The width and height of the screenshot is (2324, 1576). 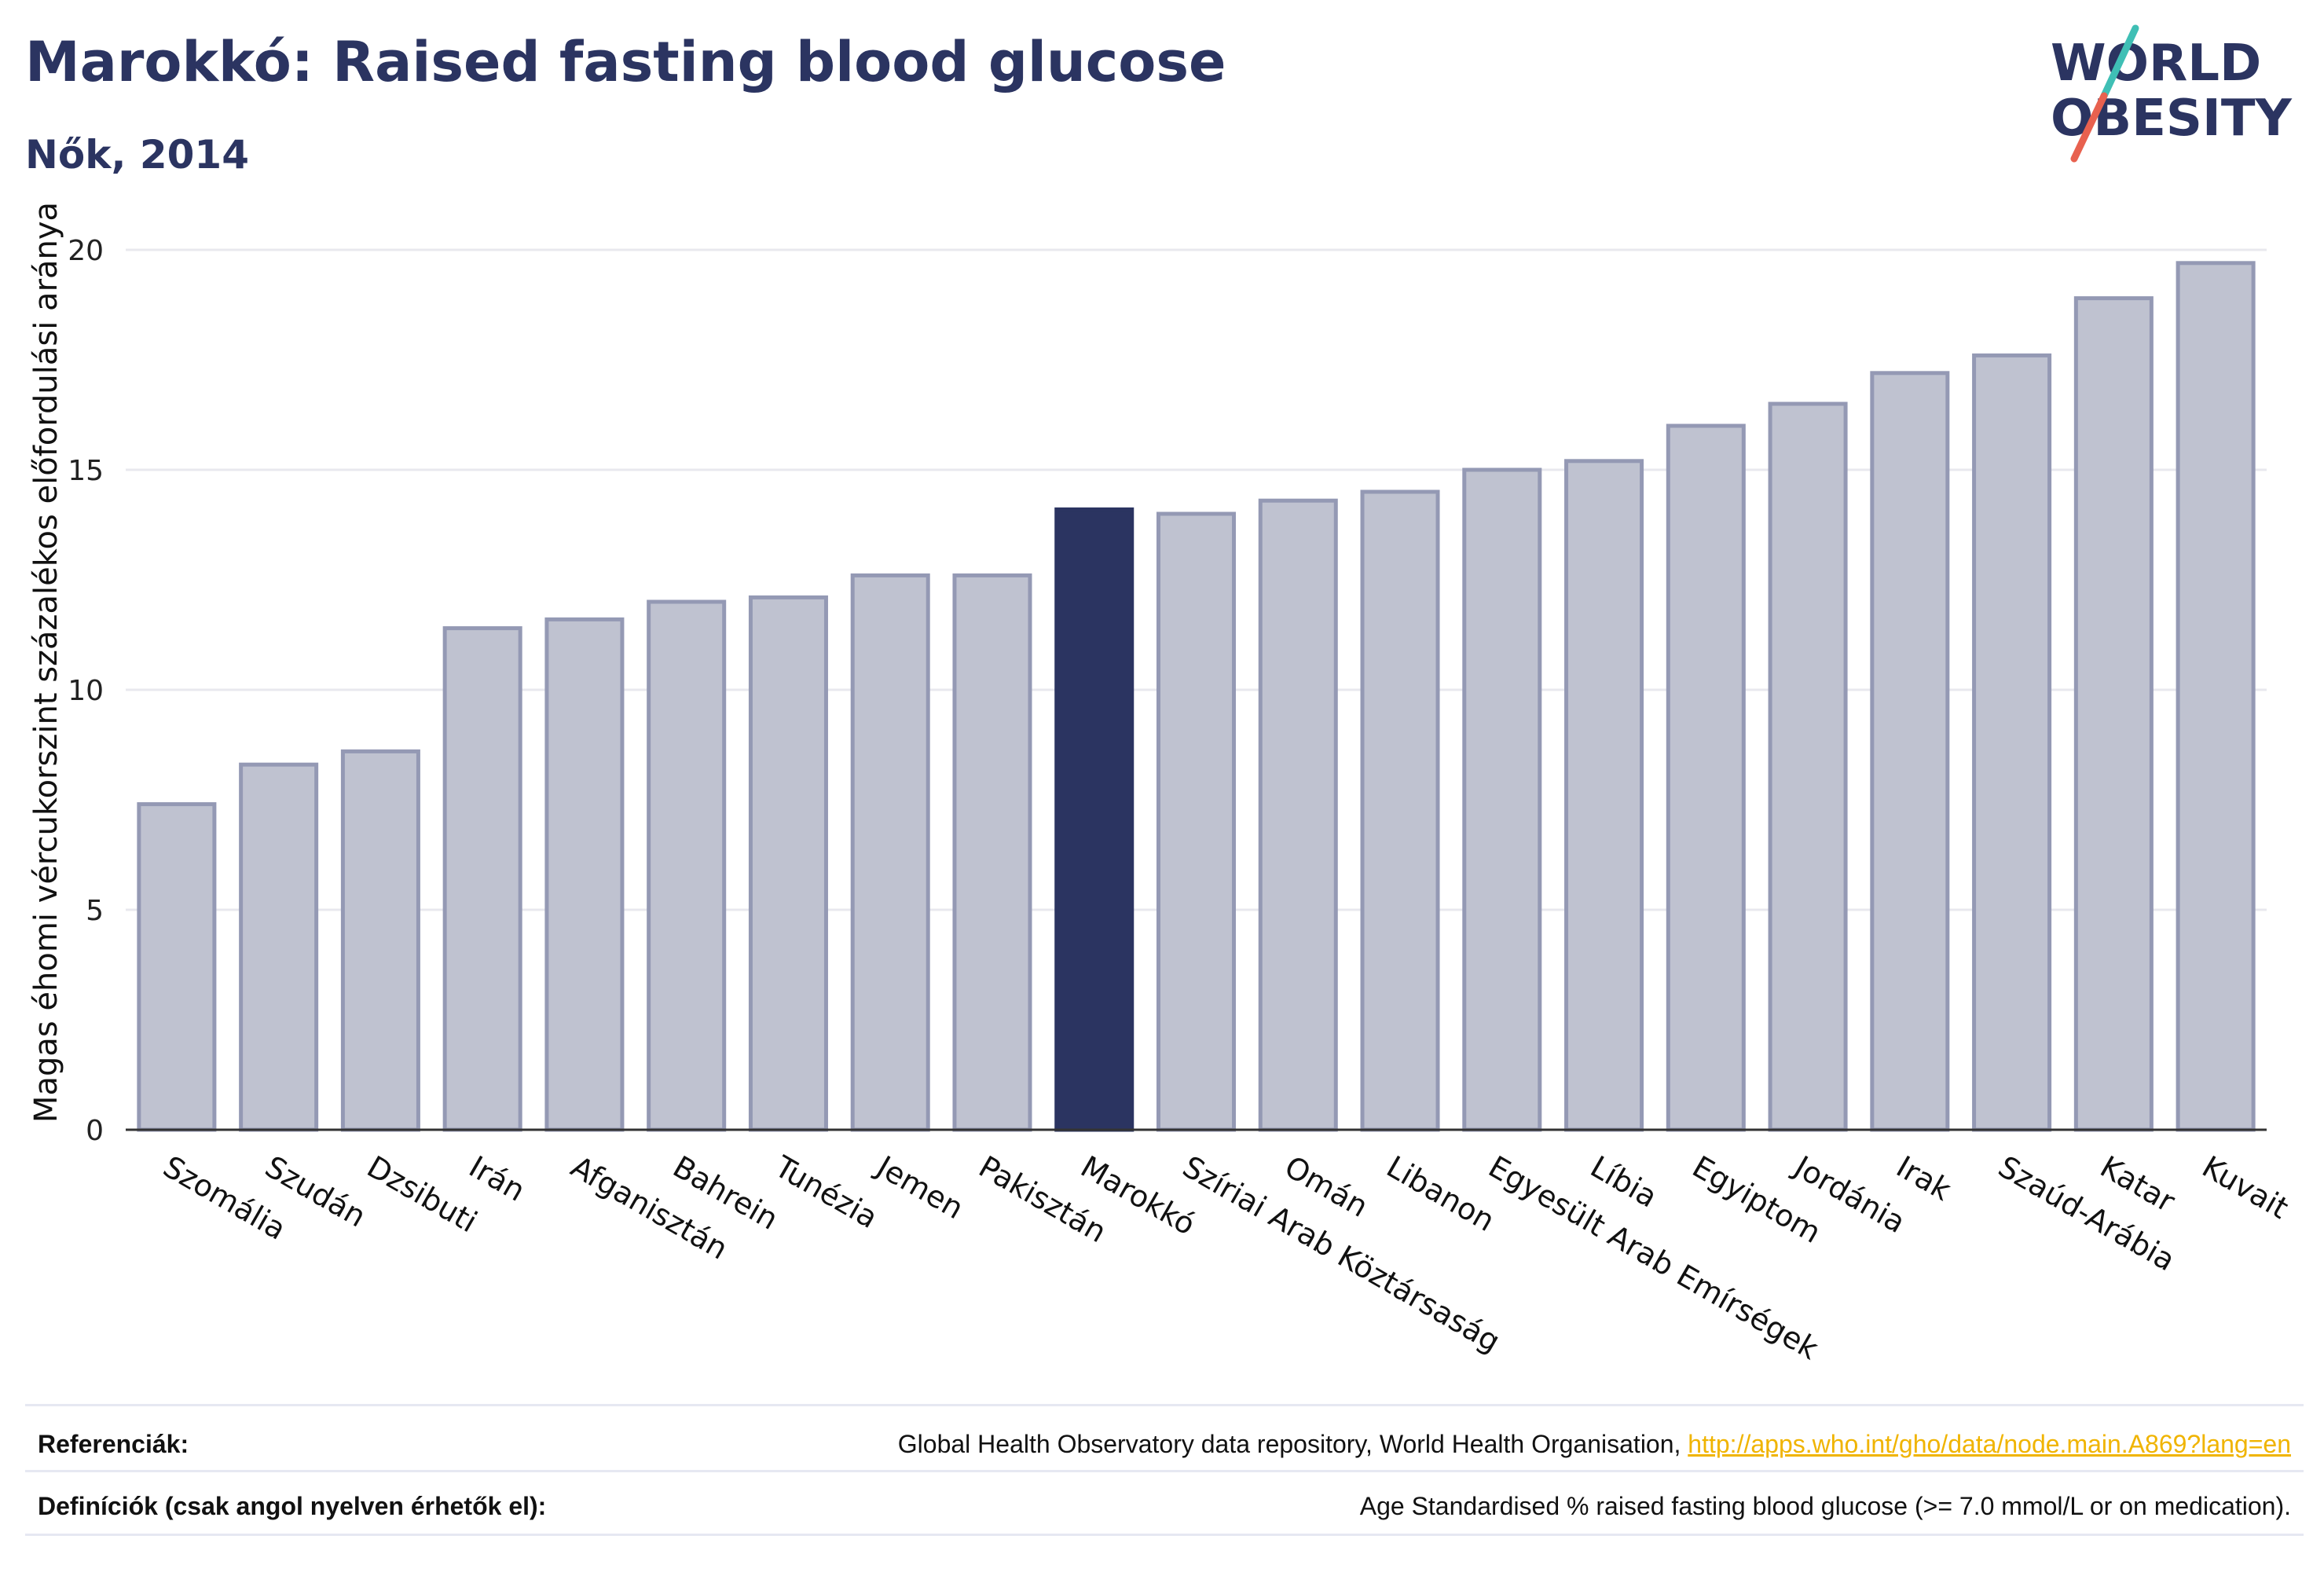 I want to click on x-tick-label: Irak, so click(x=1923, y=1178).